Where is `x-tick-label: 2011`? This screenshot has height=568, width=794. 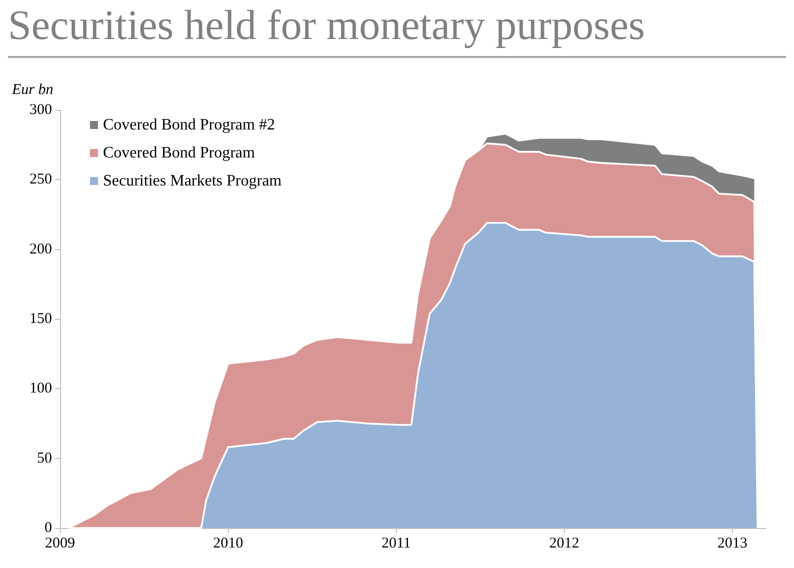
x-tick-label: 2011 is located at coordinates (396, 544).